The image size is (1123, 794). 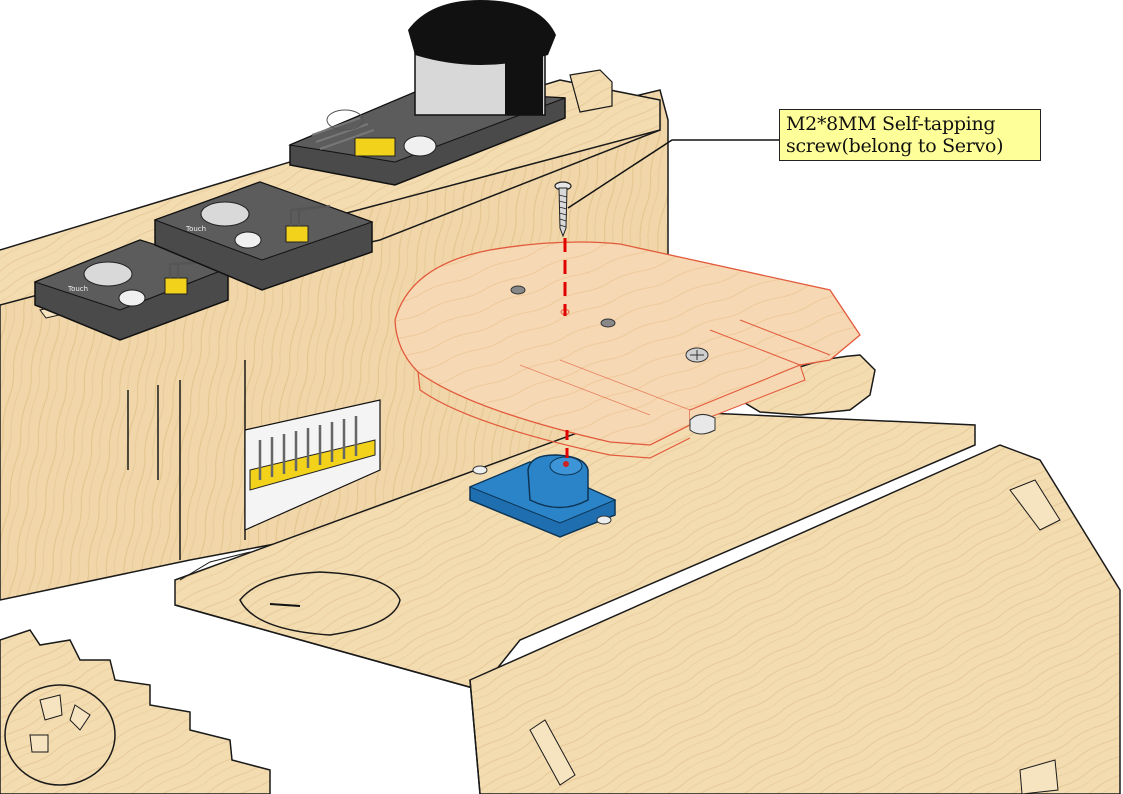 What do you see at coordinates (77, 289) in the screenshot?
I see `touch-label-1: Touch` at bounding box center [77, 289].